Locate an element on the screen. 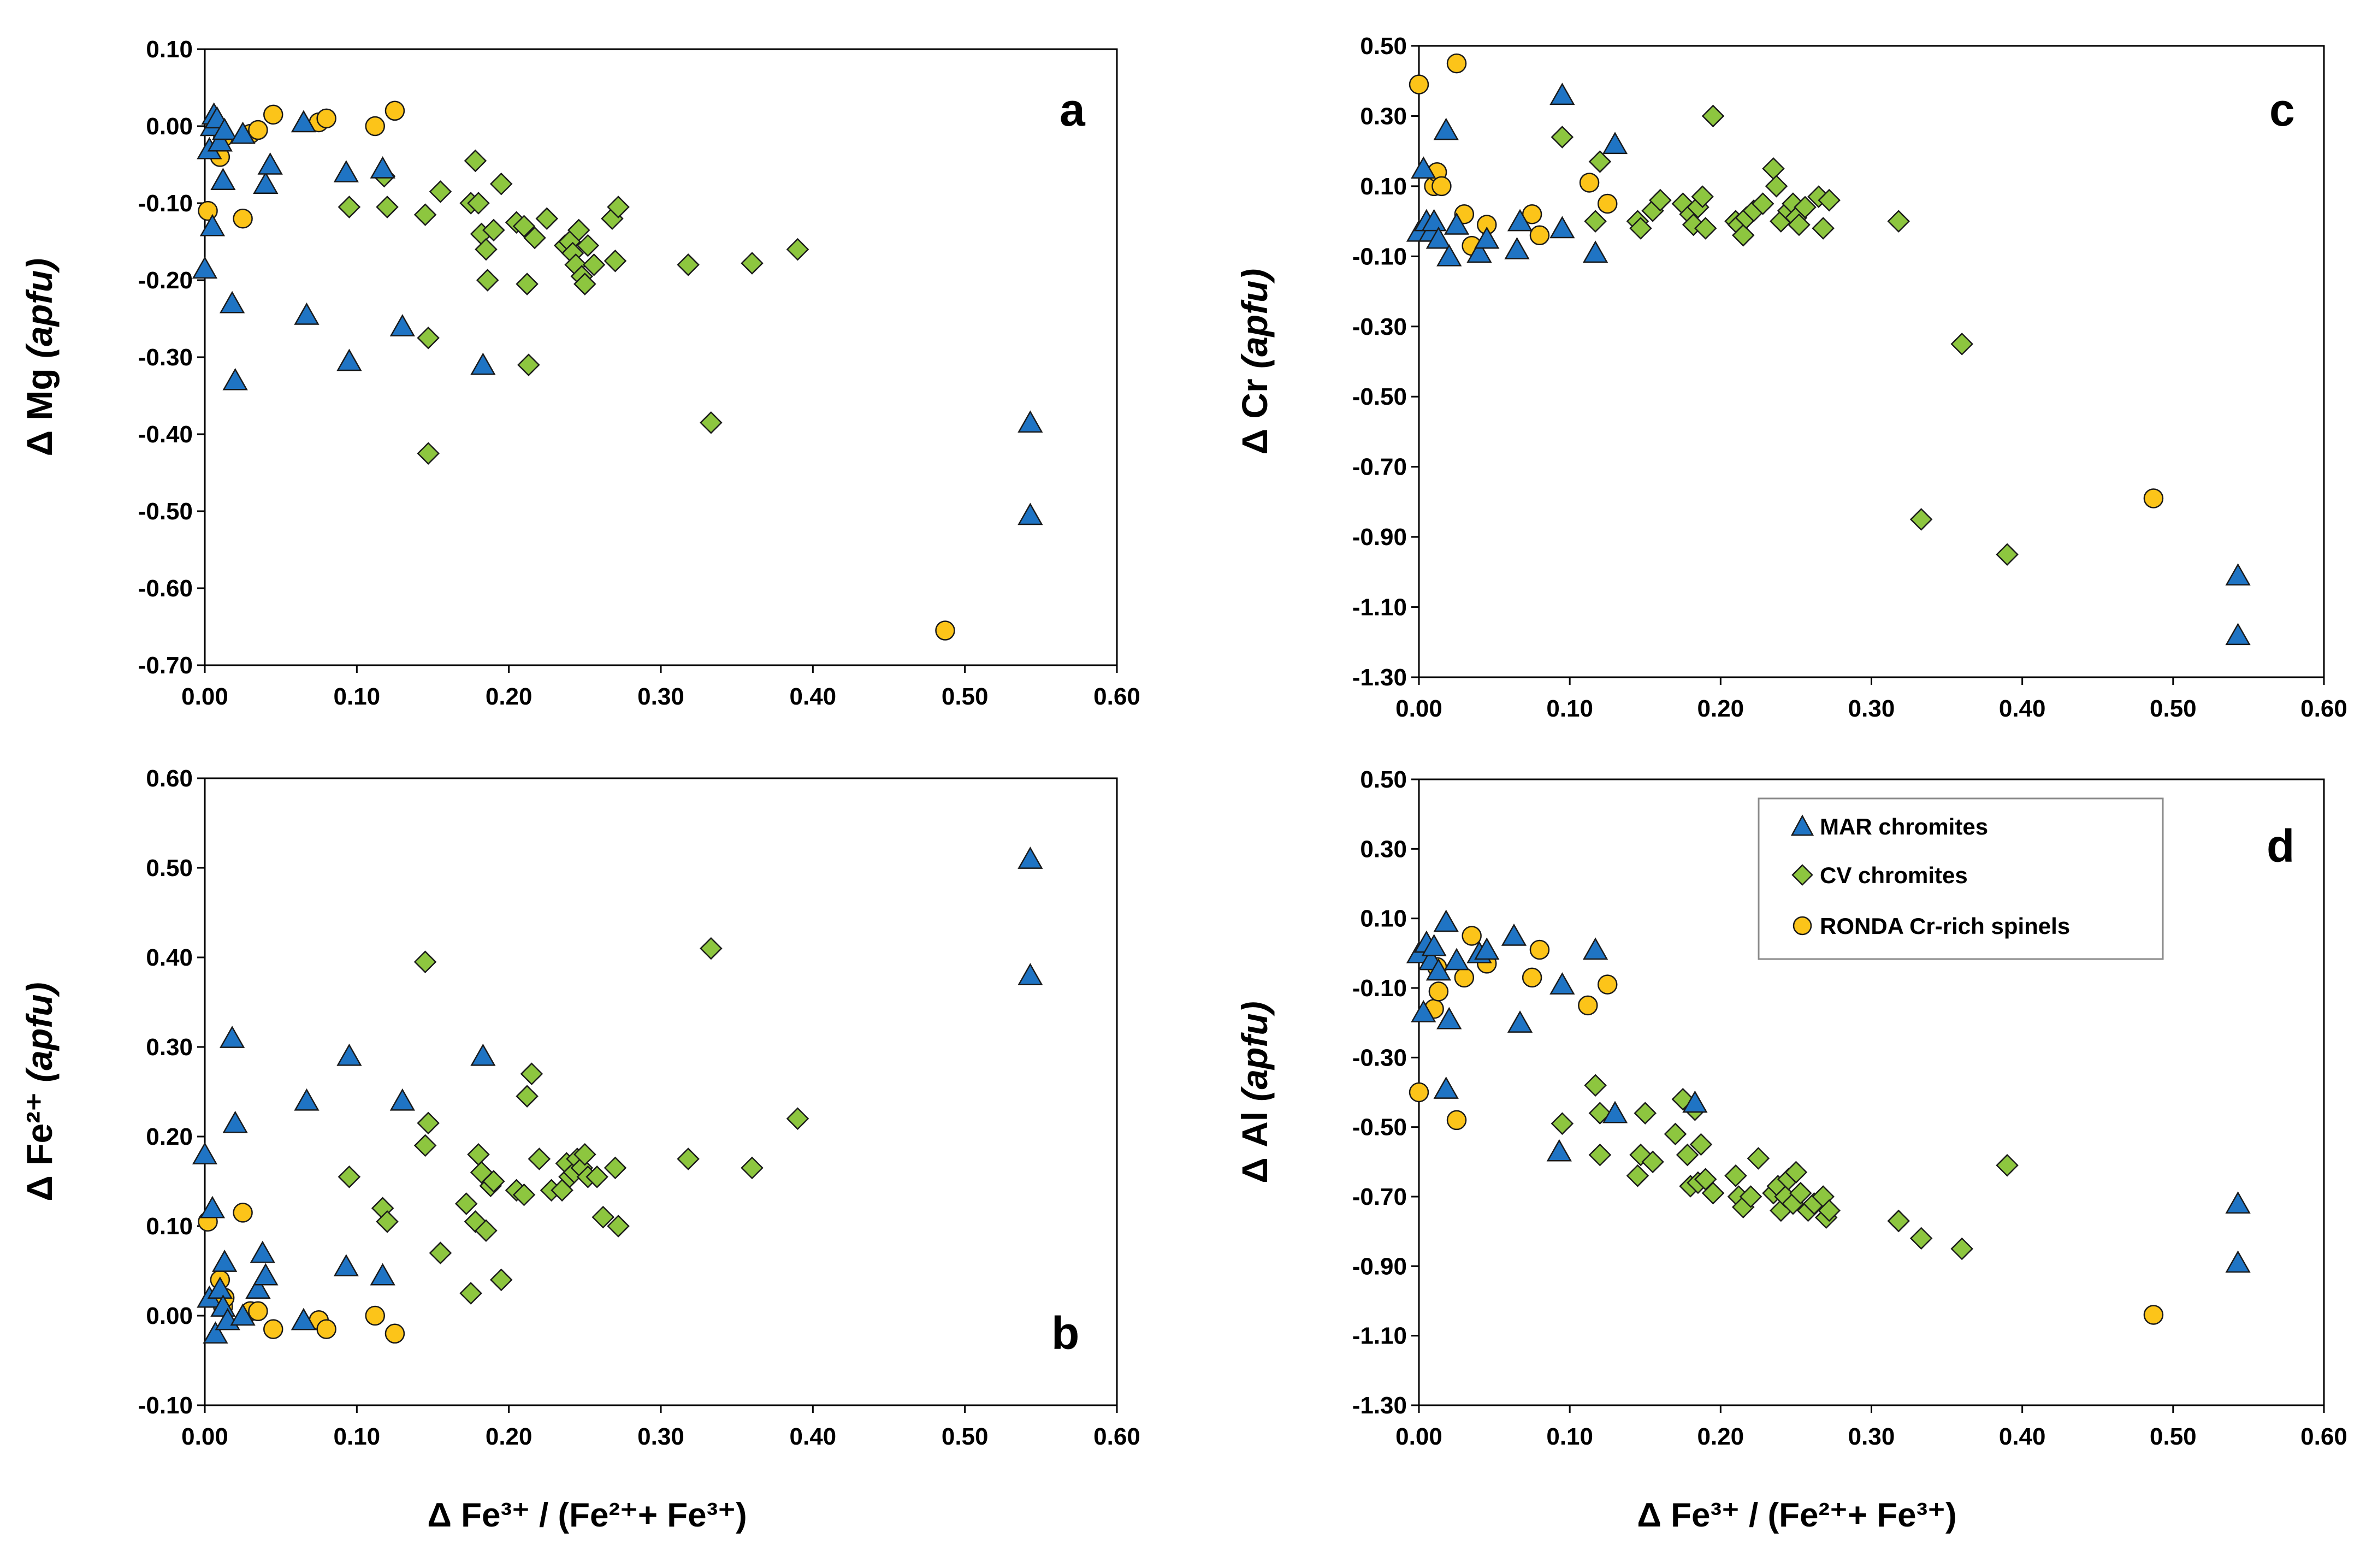 The width and height of the screenshot is (2372, 1568). y-tick-label: -0.10 is located at coordinates (165, 1405).